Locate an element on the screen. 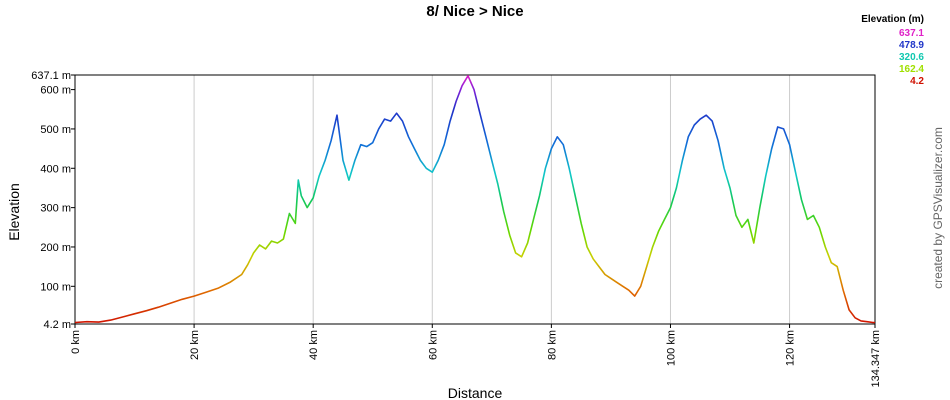  x-tick-label: 120 km is located at coordinates (791, 348).